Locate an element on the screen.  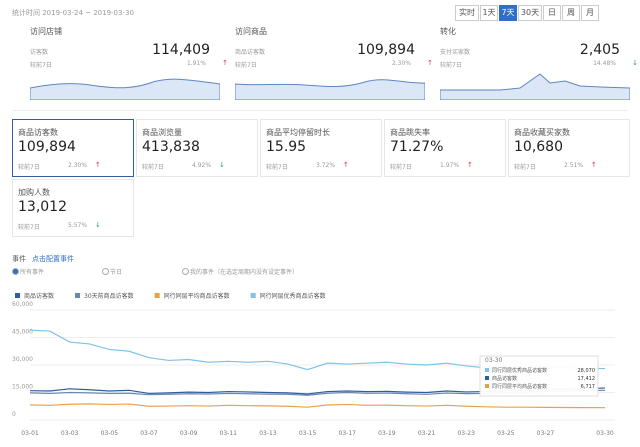
metric-cell: 商品收藏买家数 10,680 较前7日 2.51% ↑ is located at coordinates (569, 148).